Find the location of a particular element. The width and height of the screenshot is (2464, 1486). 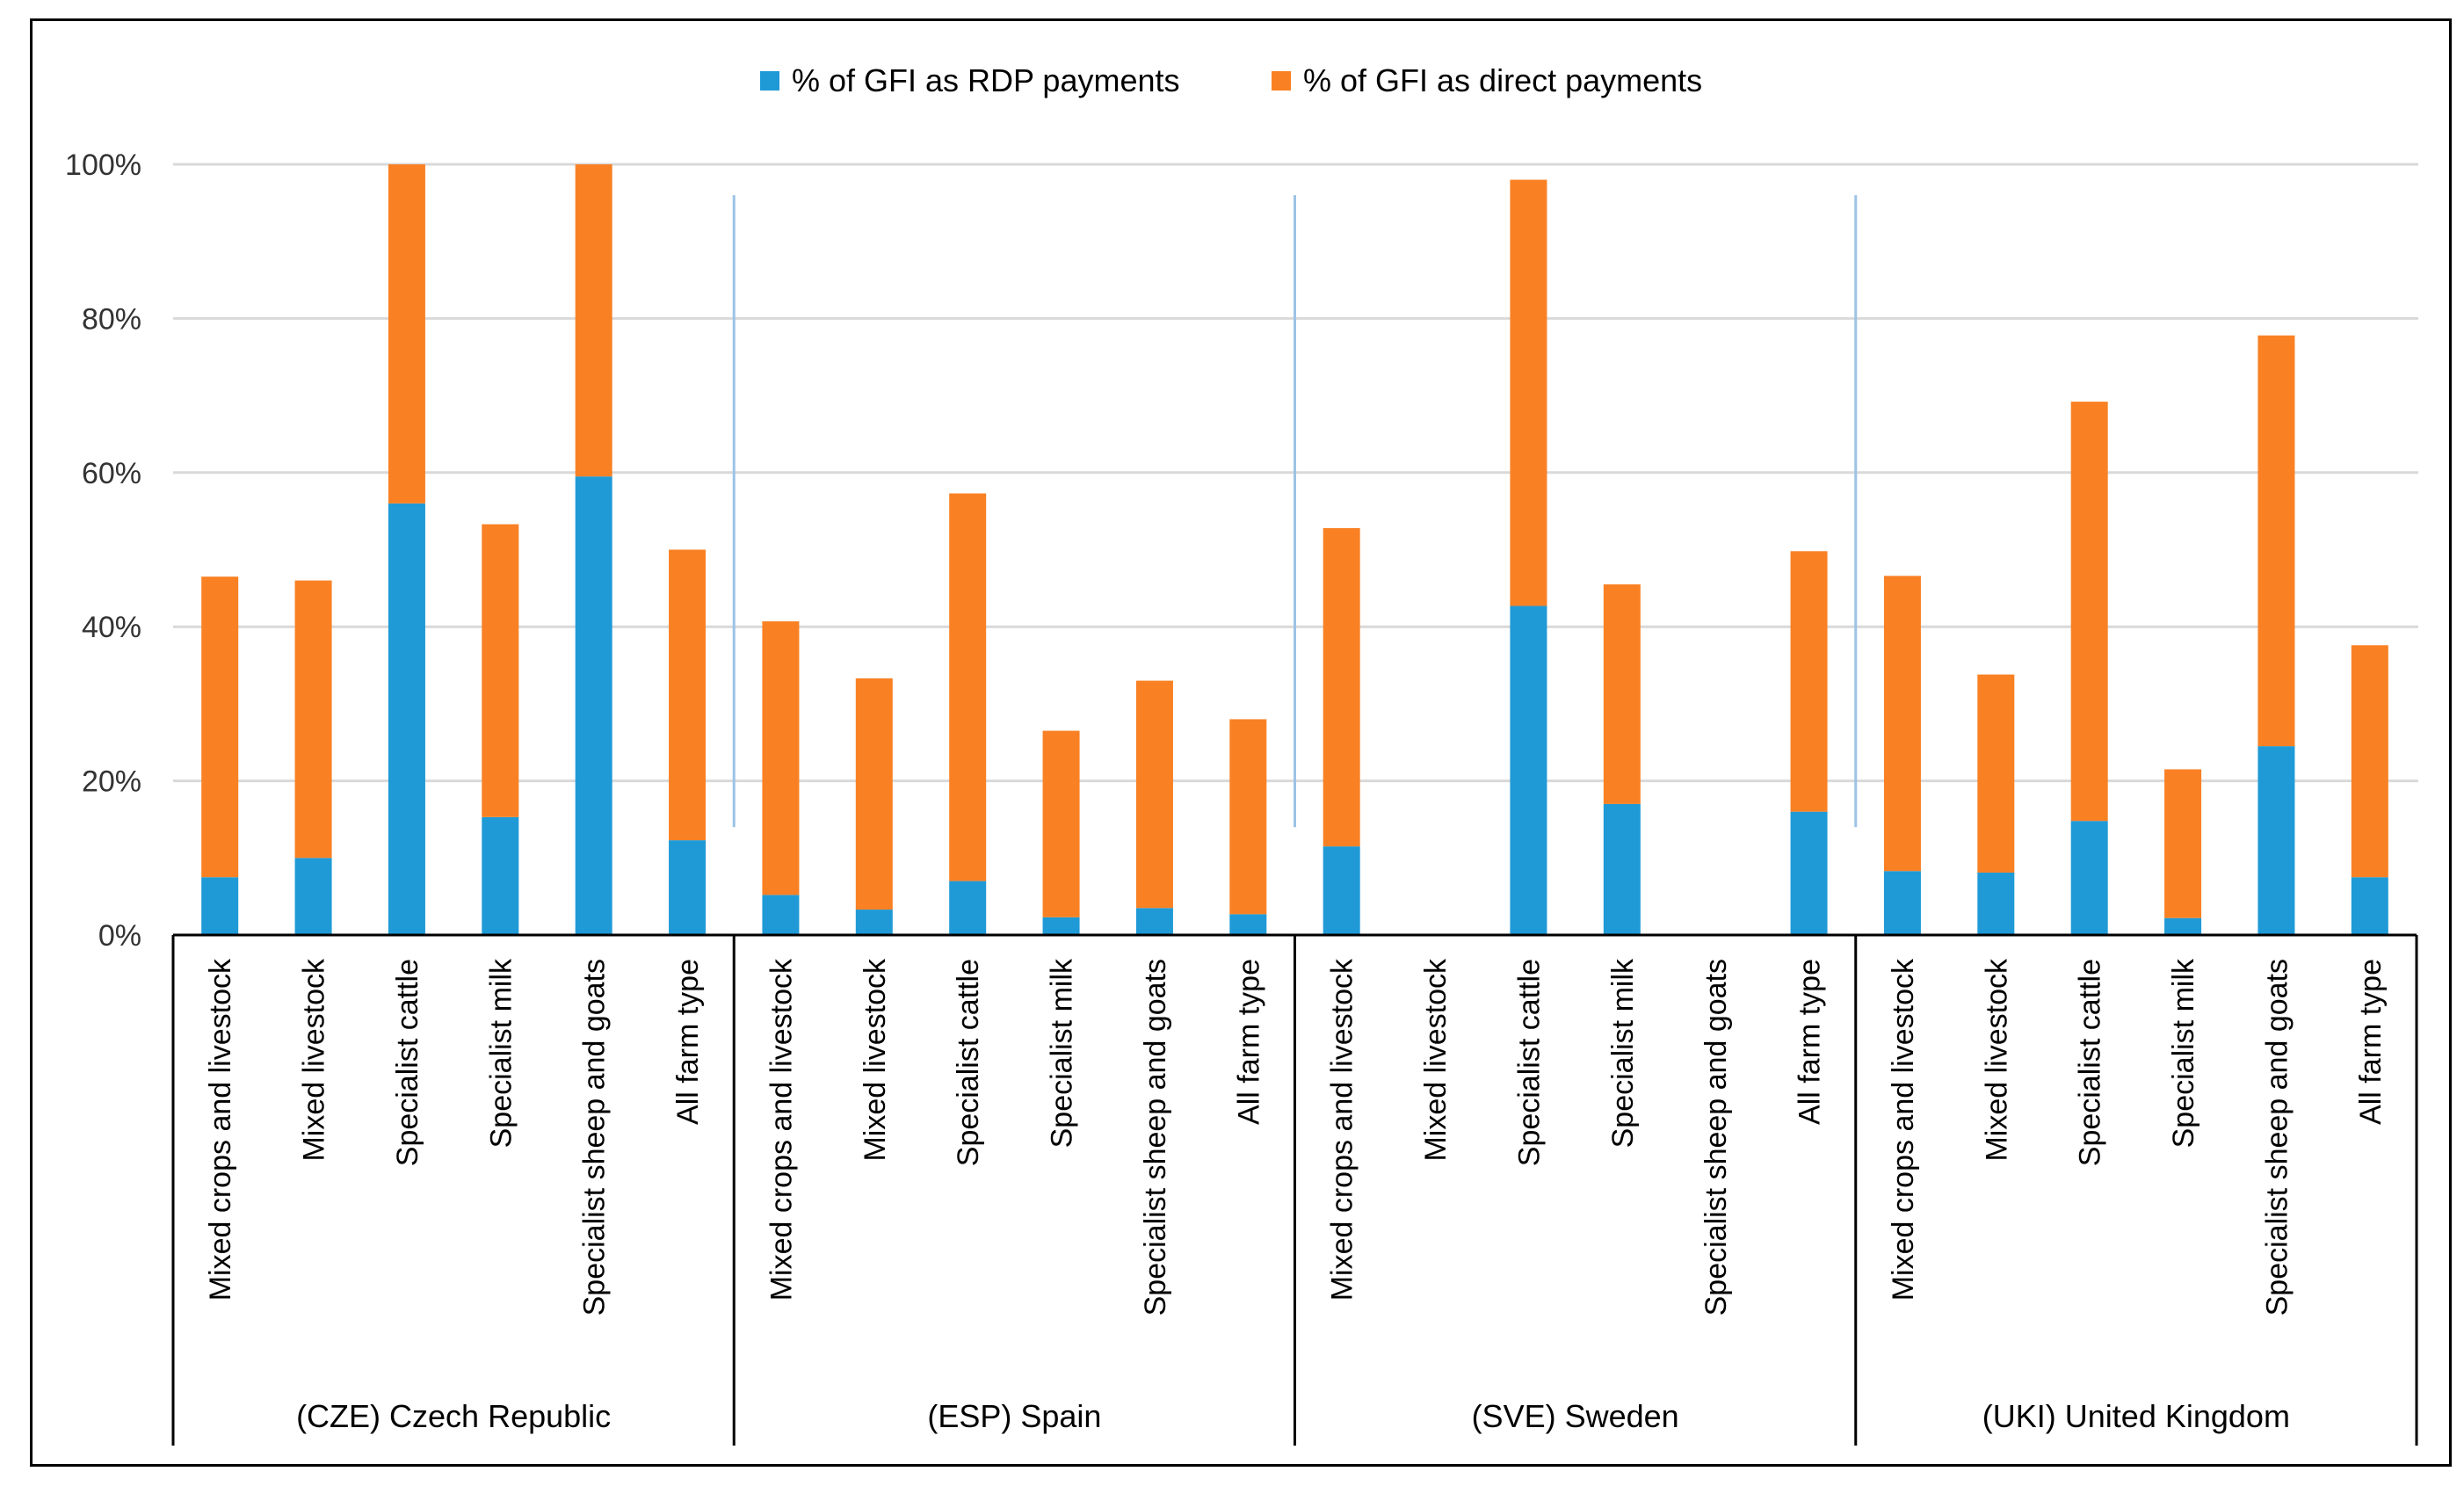

group-label: (CZE) Czech Republic is located at coordinates (453, 1416).